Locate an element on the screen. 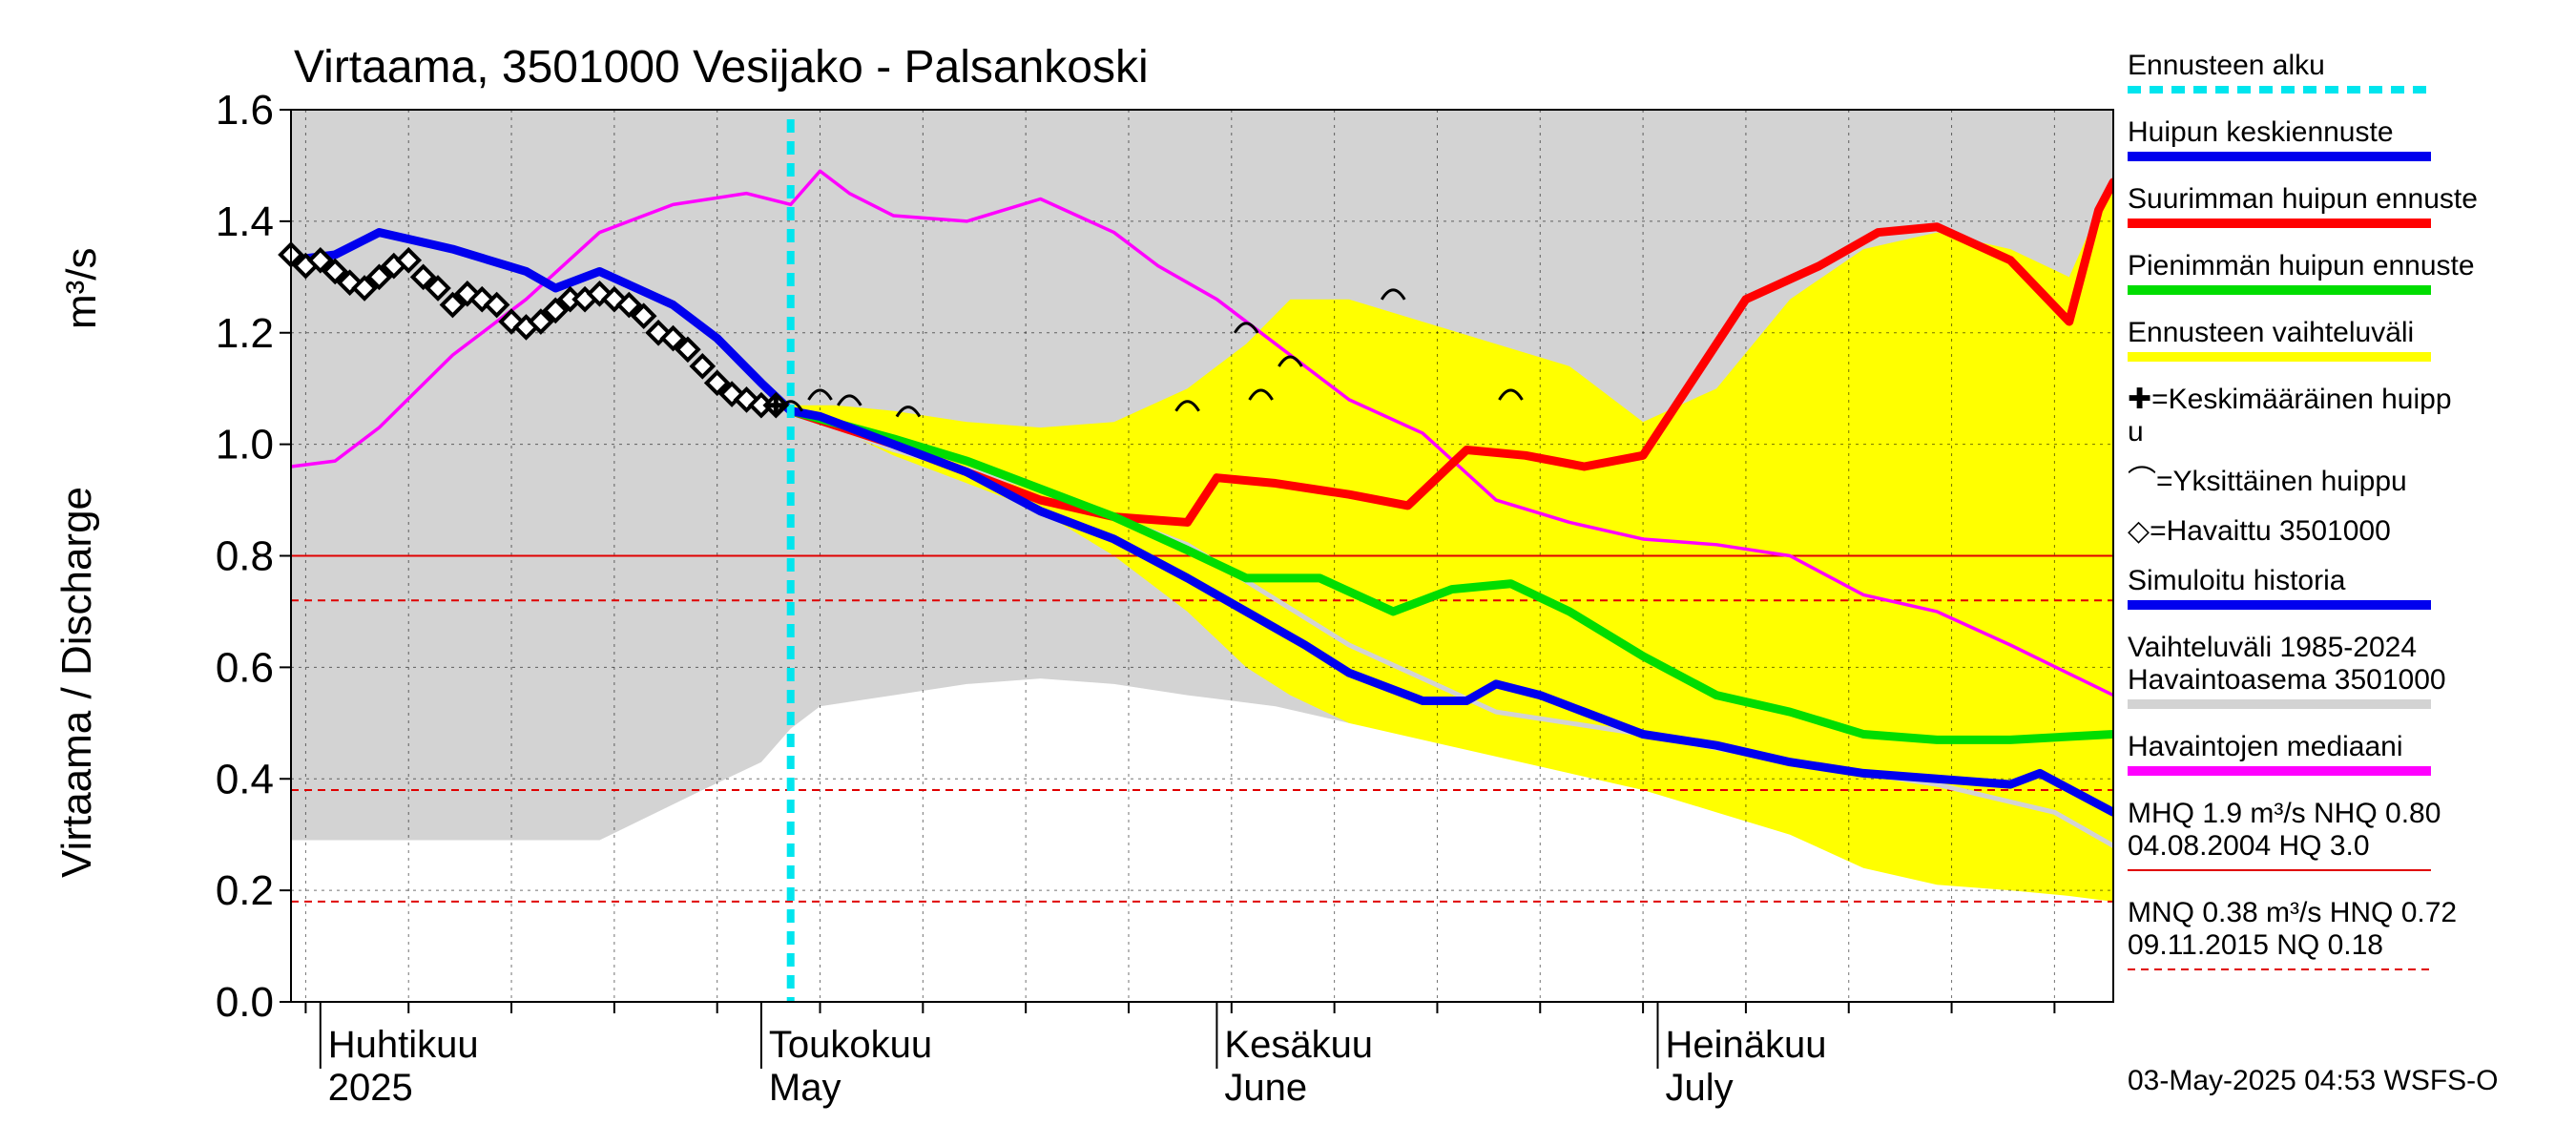 Image resolution: width=2576 pixels, height=1145 pixels. legend-label: MHQ 1.9 m³/s NHQ 0.80 is located at coordinates (2284, 814).